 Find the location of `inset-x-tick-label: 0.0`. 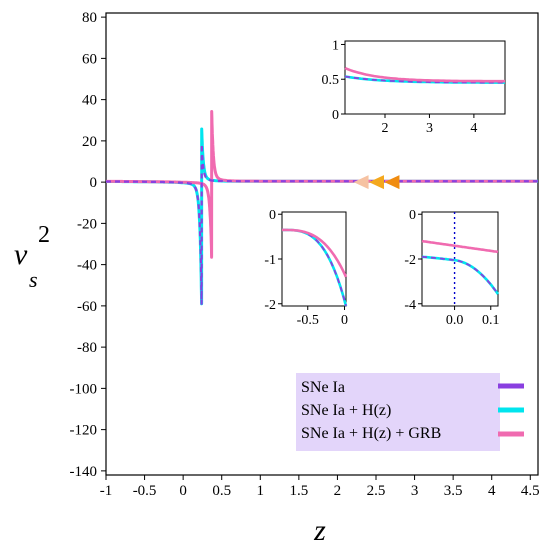

inset-x-tick-label: 0.0 is located at coordinates (455, 320).